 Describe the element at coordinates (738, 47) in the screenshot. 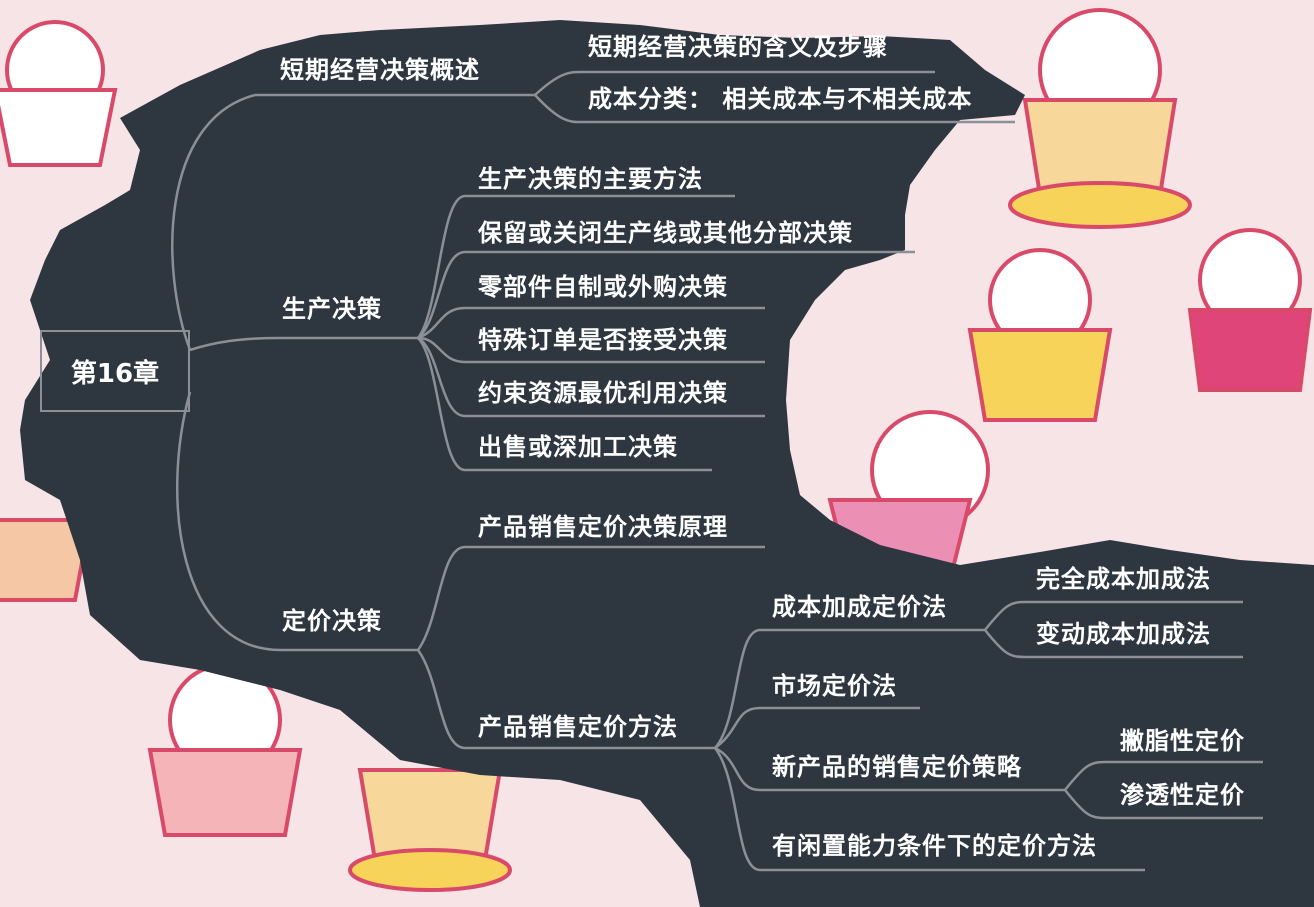

I see `node-overview-meaning: 短期经营决策的含义及步骤` at that location.